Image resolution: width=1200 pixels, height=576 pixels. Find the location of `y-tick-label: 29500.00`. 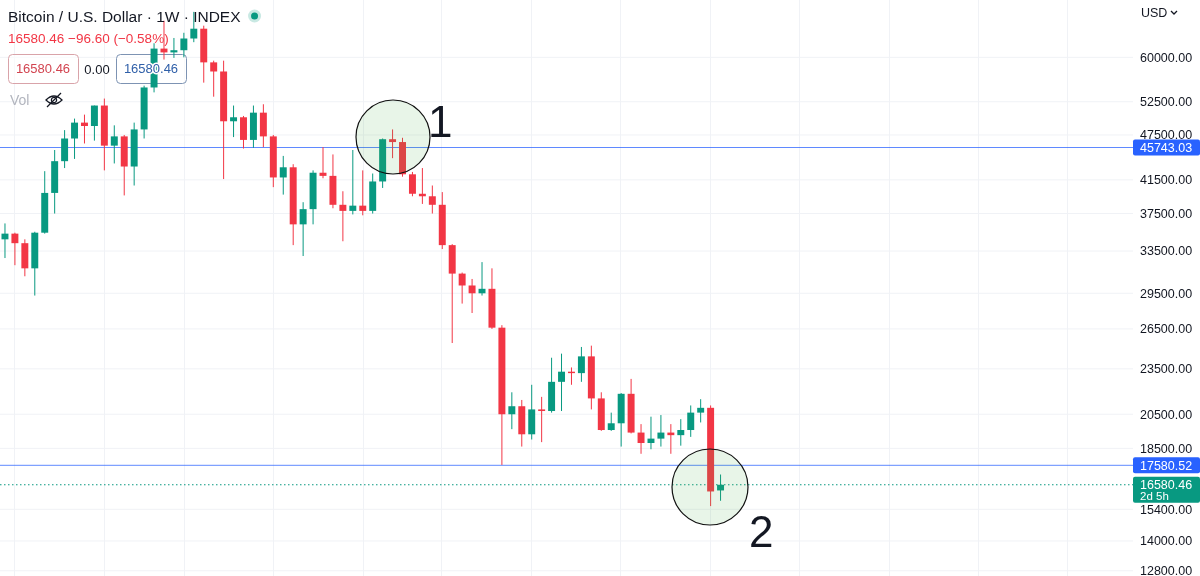

y-tick-label: 29500.00 is located at coordinates (1166, 293).